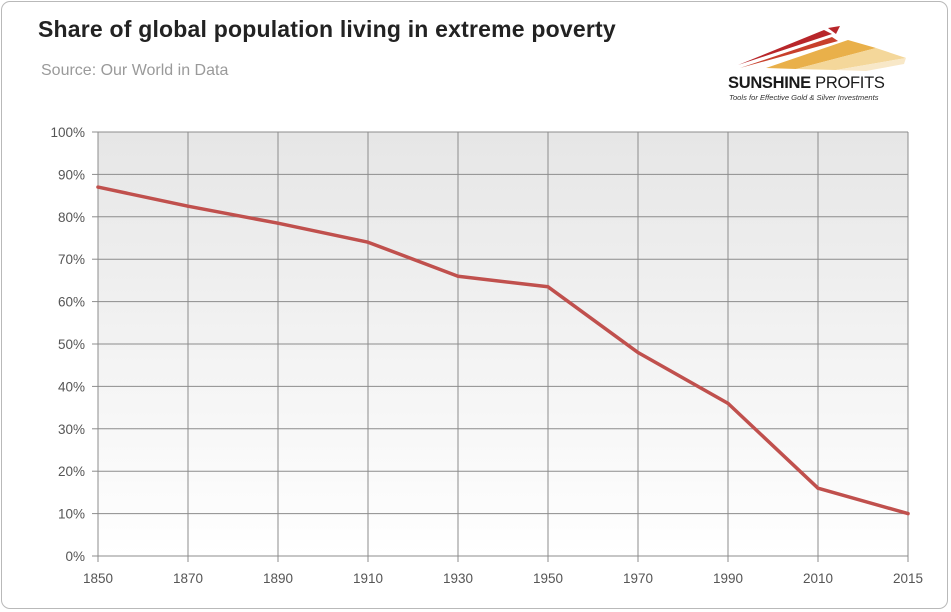  What do you see at coordinates (71, 429) in the screenshot?
I see `y-tick-label: 30%` at bounding box center [71, 429].